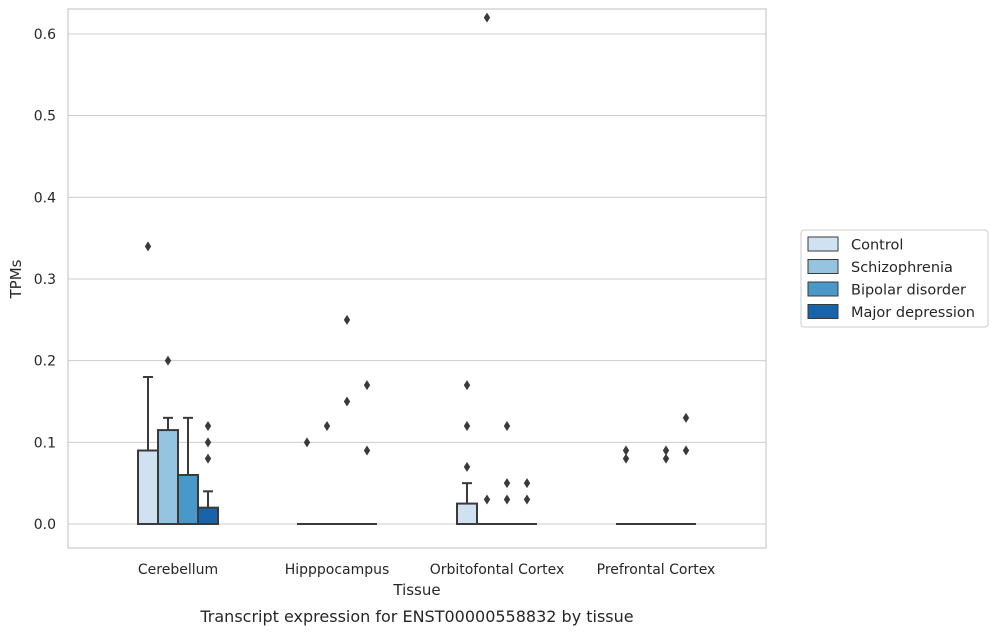  Describe the element at coordinates (337, 570) in the screenshot. I see `x-tick-label-1: Hipppocampus` at that location.